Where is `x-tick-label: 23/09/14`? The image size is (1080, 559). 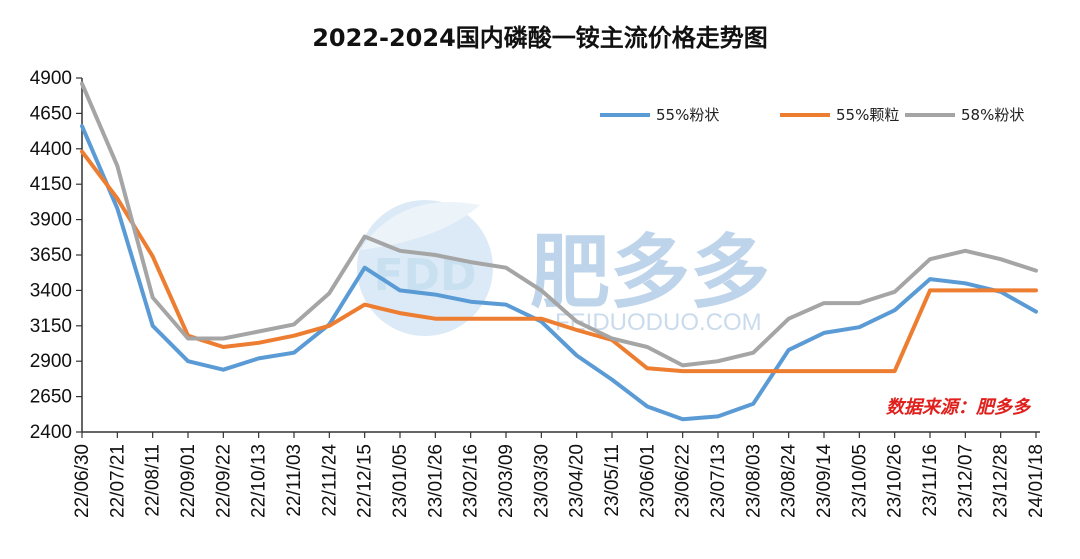
x-tick-label: 23/09/14 is located at coordinates (824, 481).